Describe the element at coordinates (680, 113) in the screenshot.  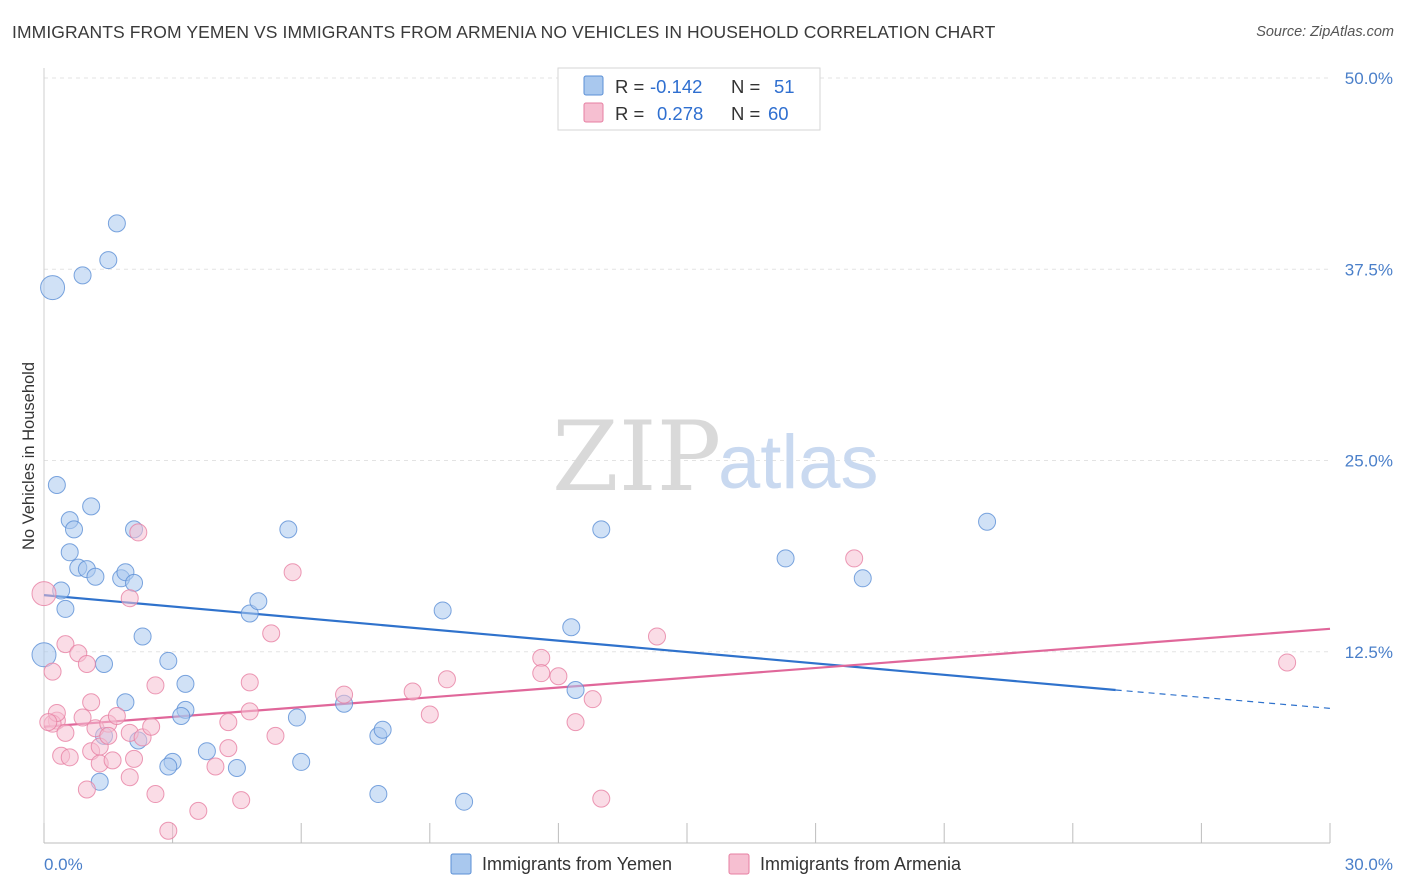
I see `legend-r-value-armenia: 0.278` at that location.